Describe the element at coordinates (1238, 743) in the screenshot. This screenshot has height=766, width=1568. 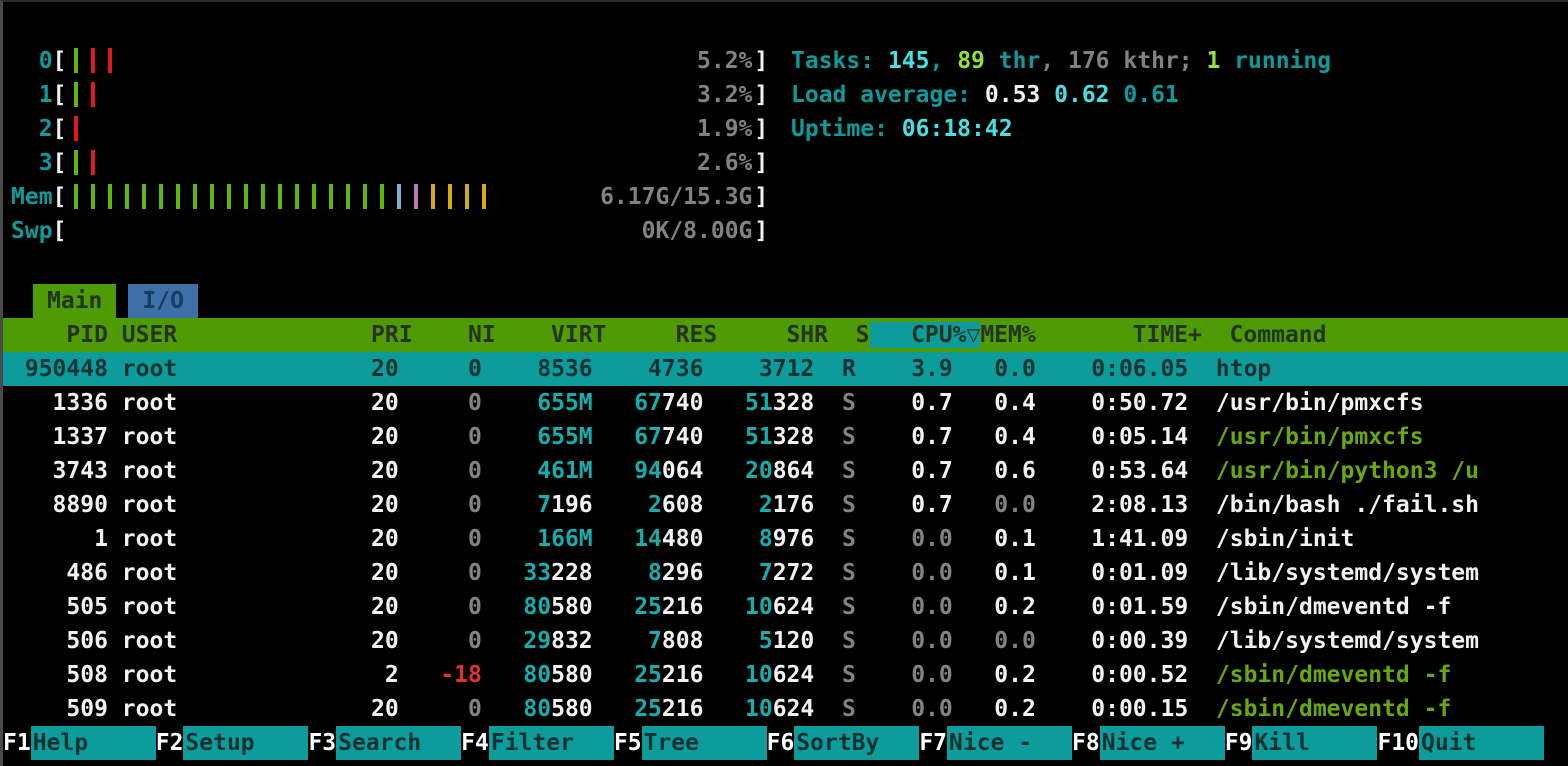
I see `fnkey-f9: F9` at that location.